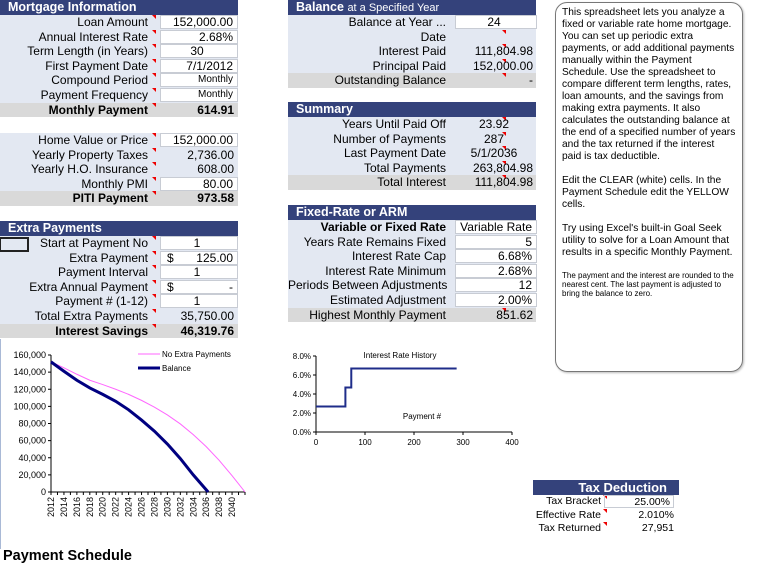  Describe the element at coordinates (656, 514) in the screenshot. I see `value-cell: 2.010%` at that location.